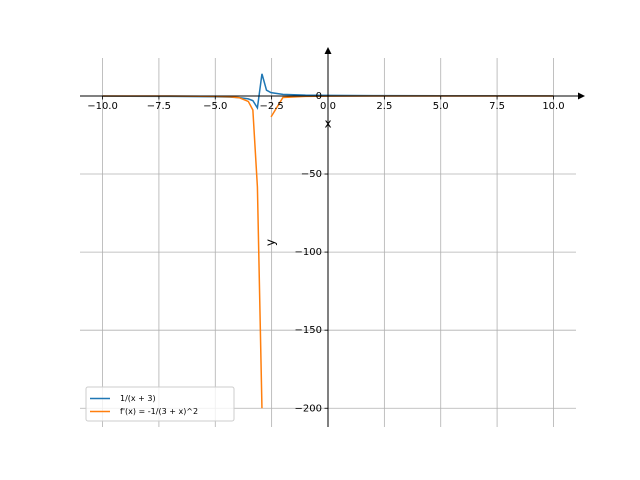 The width and height of the screenshot is (640, 480). I want to click on legend-label: f'(x) = -1/(3 + x)^2, so click(159, 411).